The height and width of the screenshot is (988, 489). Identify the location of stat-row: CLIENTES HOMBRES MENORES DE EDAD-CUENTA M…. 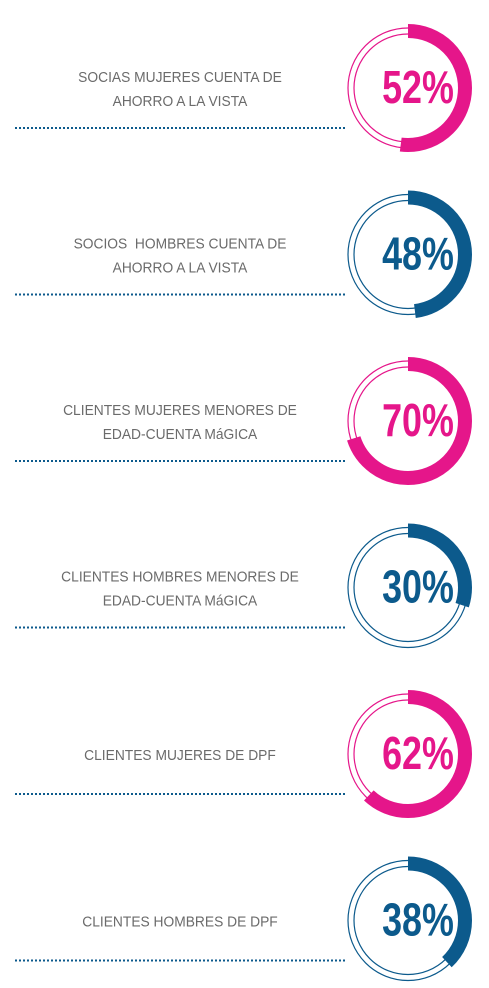
(243, 587).